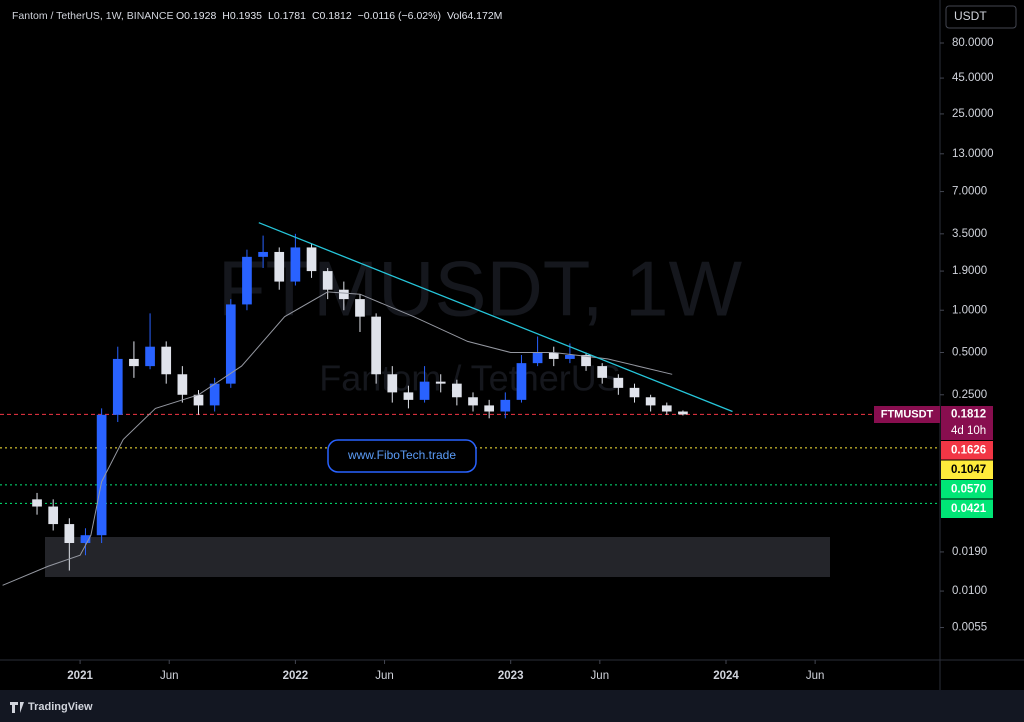 This screenshot has width=1024, height=722. What do you see at coordinates (296, 676) in the screenshot?
I see `x-tick-label: 2022` at bounding box center [296, 676].